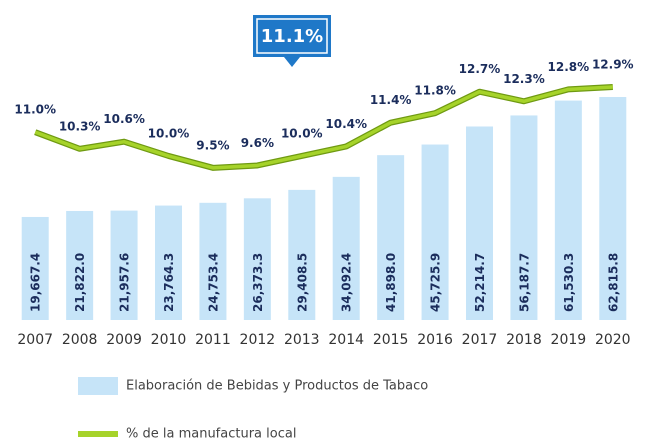 Image resolution: width=645 pixels, height=443 pixels. I want to click on x-tick-label: 2010, so click(169, 340).